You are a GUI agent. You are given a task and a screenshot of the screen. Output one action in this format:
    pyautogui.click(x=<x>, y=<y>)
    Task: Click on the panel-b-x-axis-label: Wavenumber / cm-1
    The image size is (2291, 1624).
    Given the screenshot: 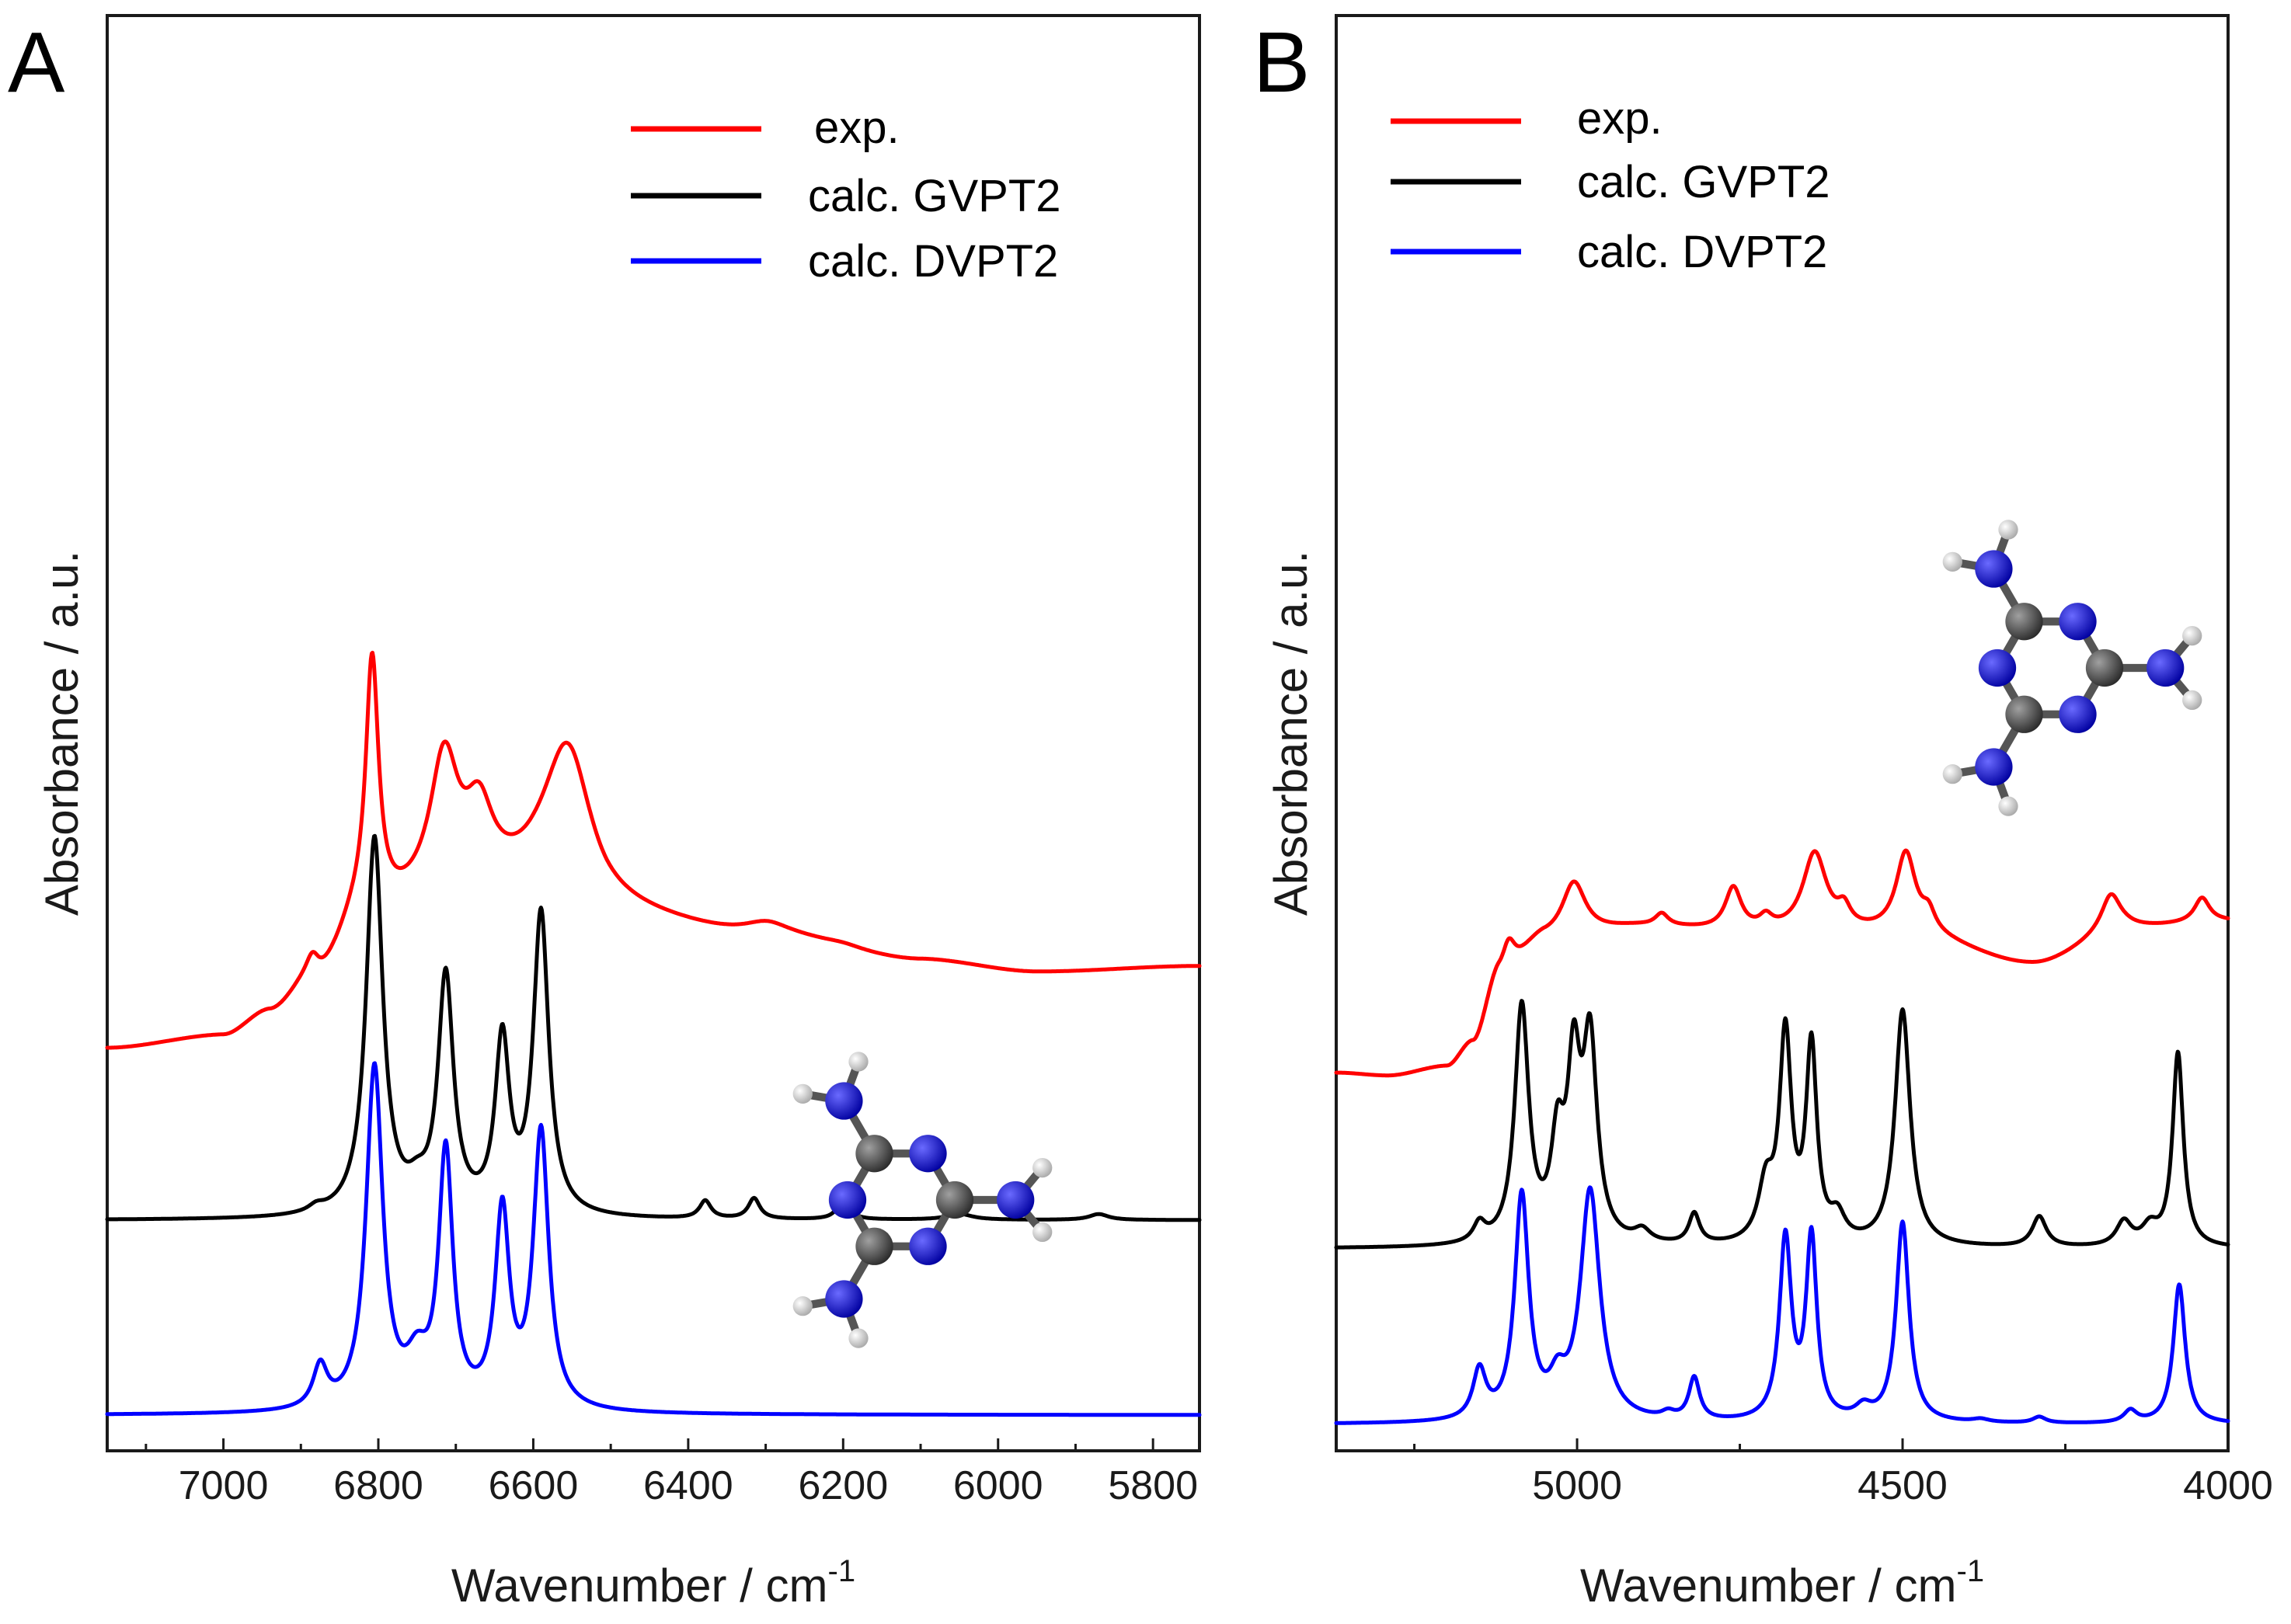 What is the action you would take?
    pyautogui.click(x=1782, y=1583)
    